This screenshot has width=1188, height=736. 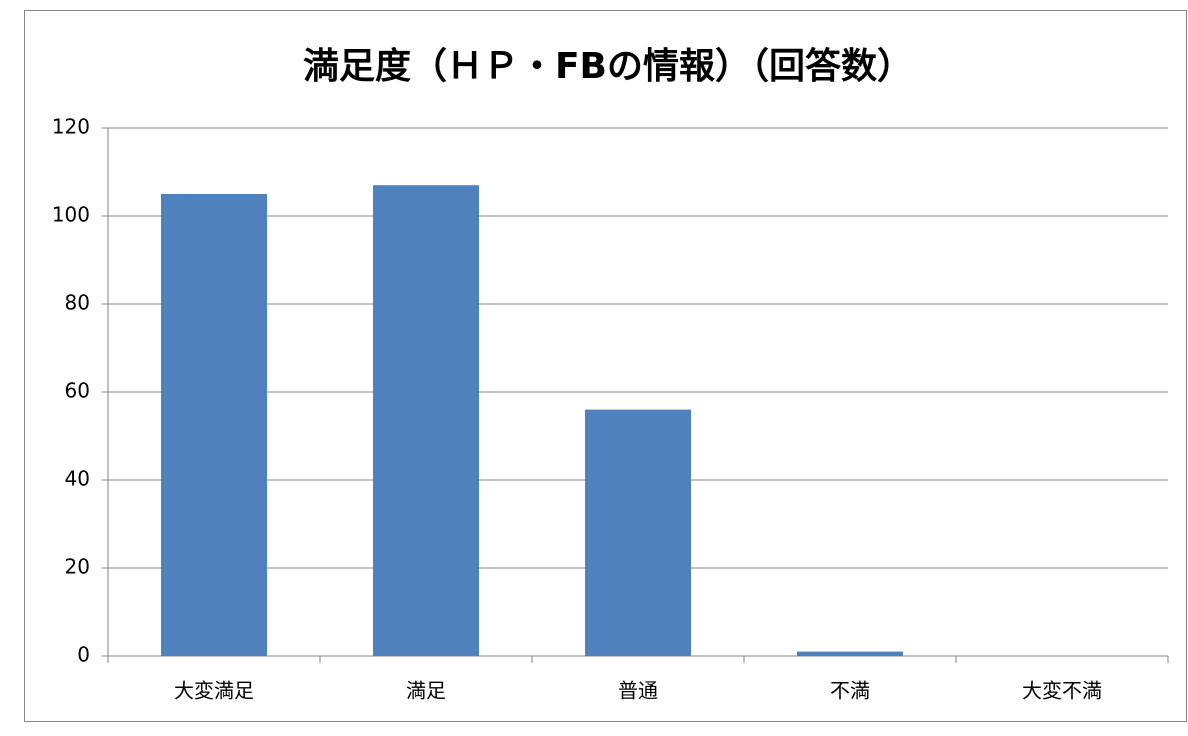 I want to click on y-tick-label: 120, so click(x=71, y=127).